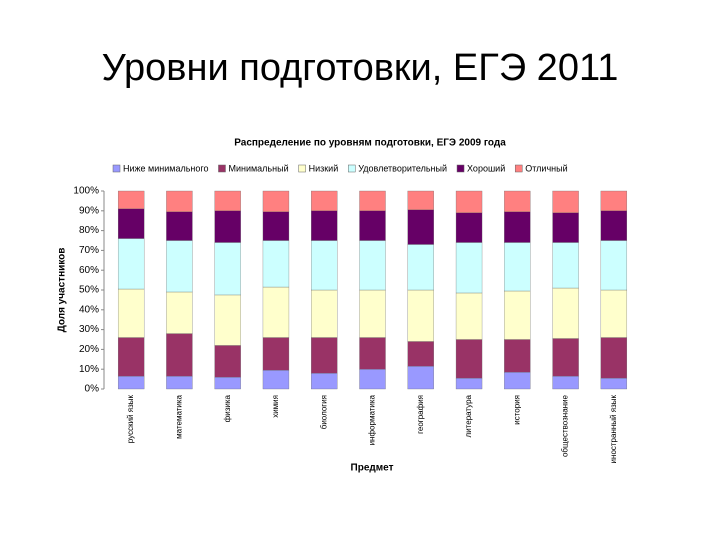 Image resolution: width=720 pixels, height=540 pixels. Describe the element at coordinates (165, 168) in the screenshot. I see `legend-label: Ниже минимального` at that location.